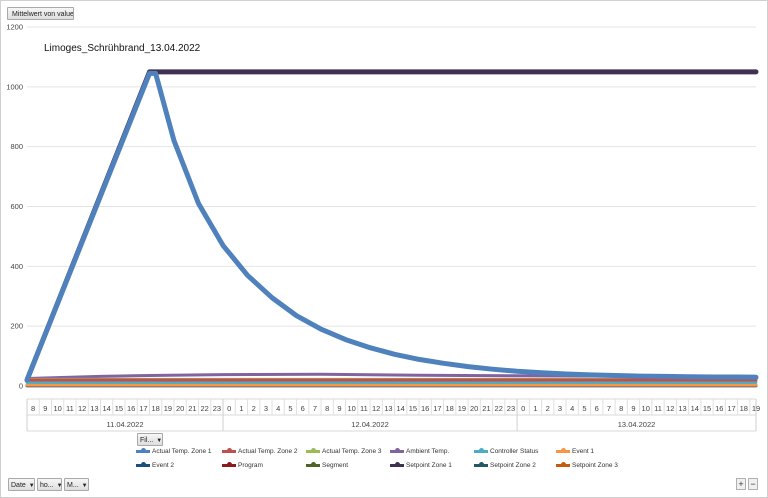 Image resolution: width=768 pixels, height=498 pixels. What do you see at coordinates (16, 266) in the screenshot?
I see `y-tick-label: 400` at bounding box center [16, 266].